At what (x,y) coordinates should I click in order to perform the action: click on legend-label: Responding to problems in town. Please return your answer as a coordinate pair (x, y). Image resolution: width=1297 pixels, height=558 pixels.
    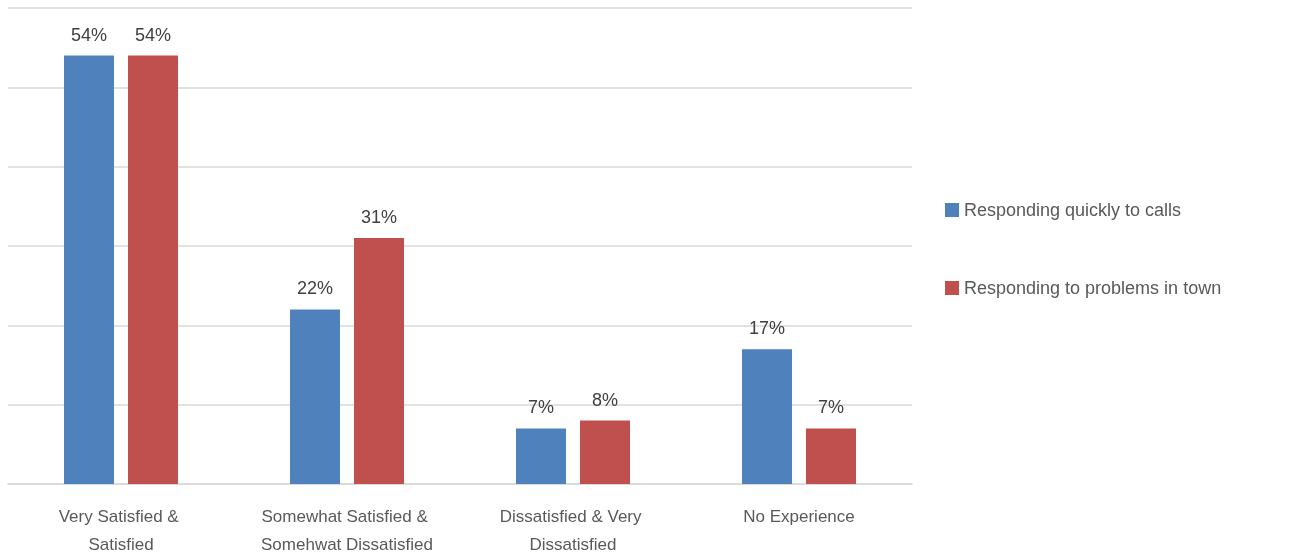
    Looking at the image, I should click on (1093, 288).